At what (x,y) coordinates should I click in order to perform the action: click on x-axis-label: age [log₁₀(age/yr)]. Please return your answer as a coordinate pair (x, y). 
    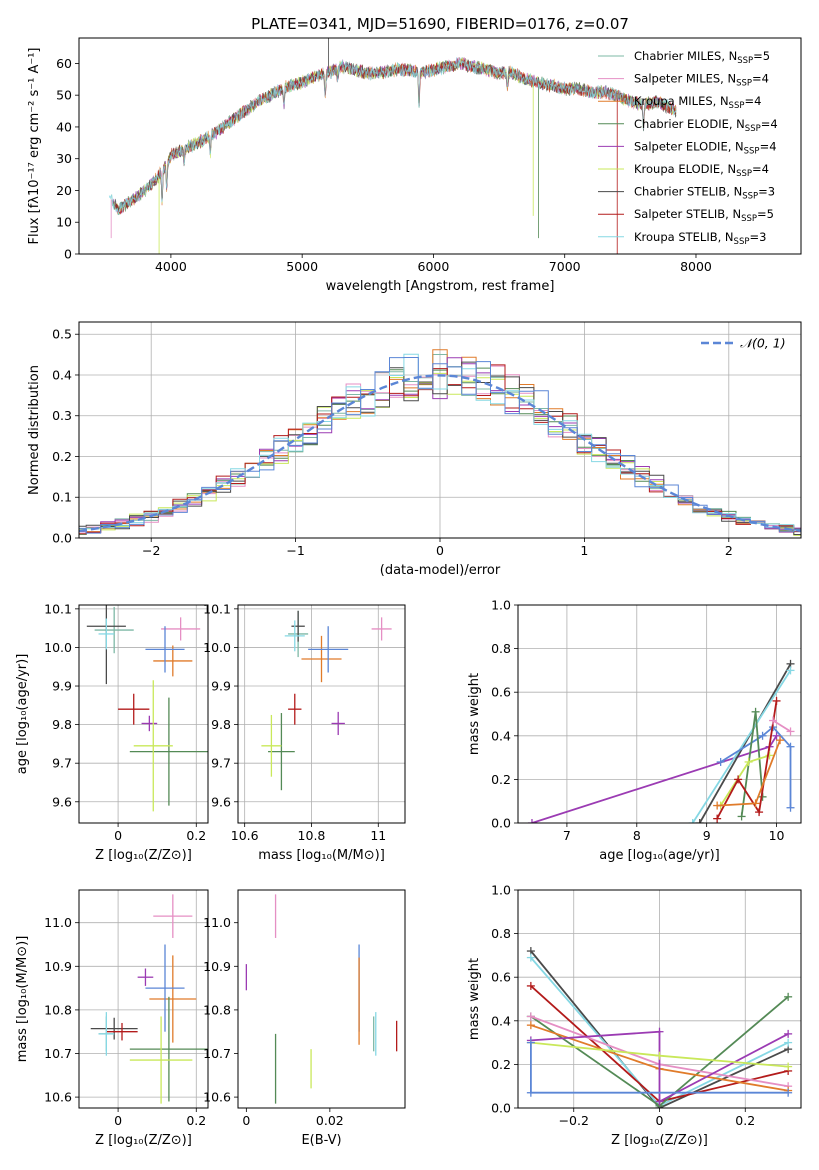
    Looking at the image, I should click on (659, 855).